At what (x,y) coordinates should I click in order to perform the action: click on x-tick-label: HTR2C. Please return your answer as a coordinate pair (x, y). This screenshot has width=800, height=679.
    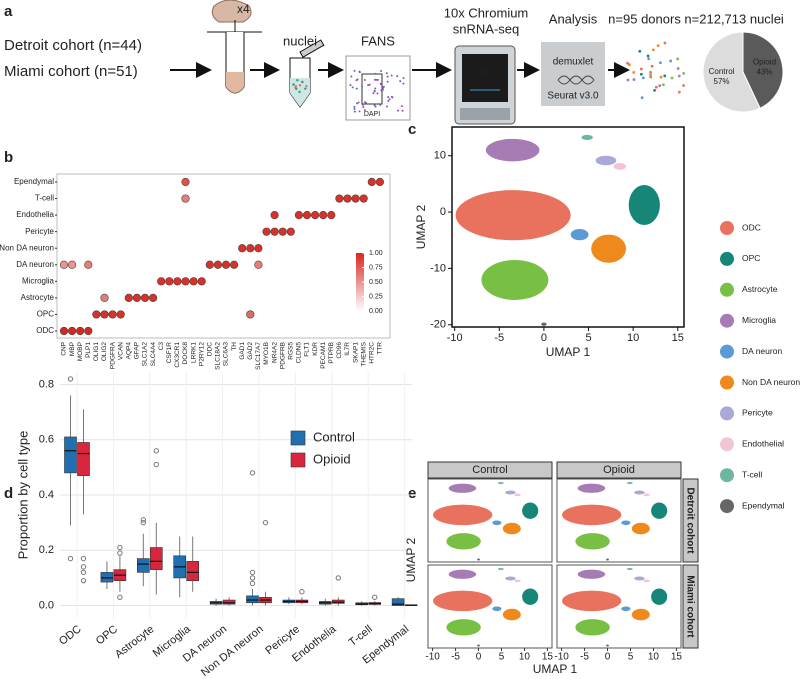
    Looking at the image, I should click on (372, 353).